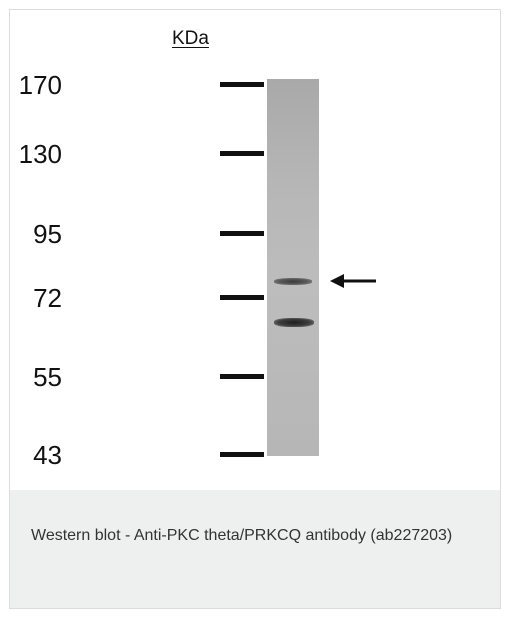 This screenshot has width=510, height=619. Describe the element at coordinates (47, 377) in the screenshot. I see `marker-label: 55` at that location.